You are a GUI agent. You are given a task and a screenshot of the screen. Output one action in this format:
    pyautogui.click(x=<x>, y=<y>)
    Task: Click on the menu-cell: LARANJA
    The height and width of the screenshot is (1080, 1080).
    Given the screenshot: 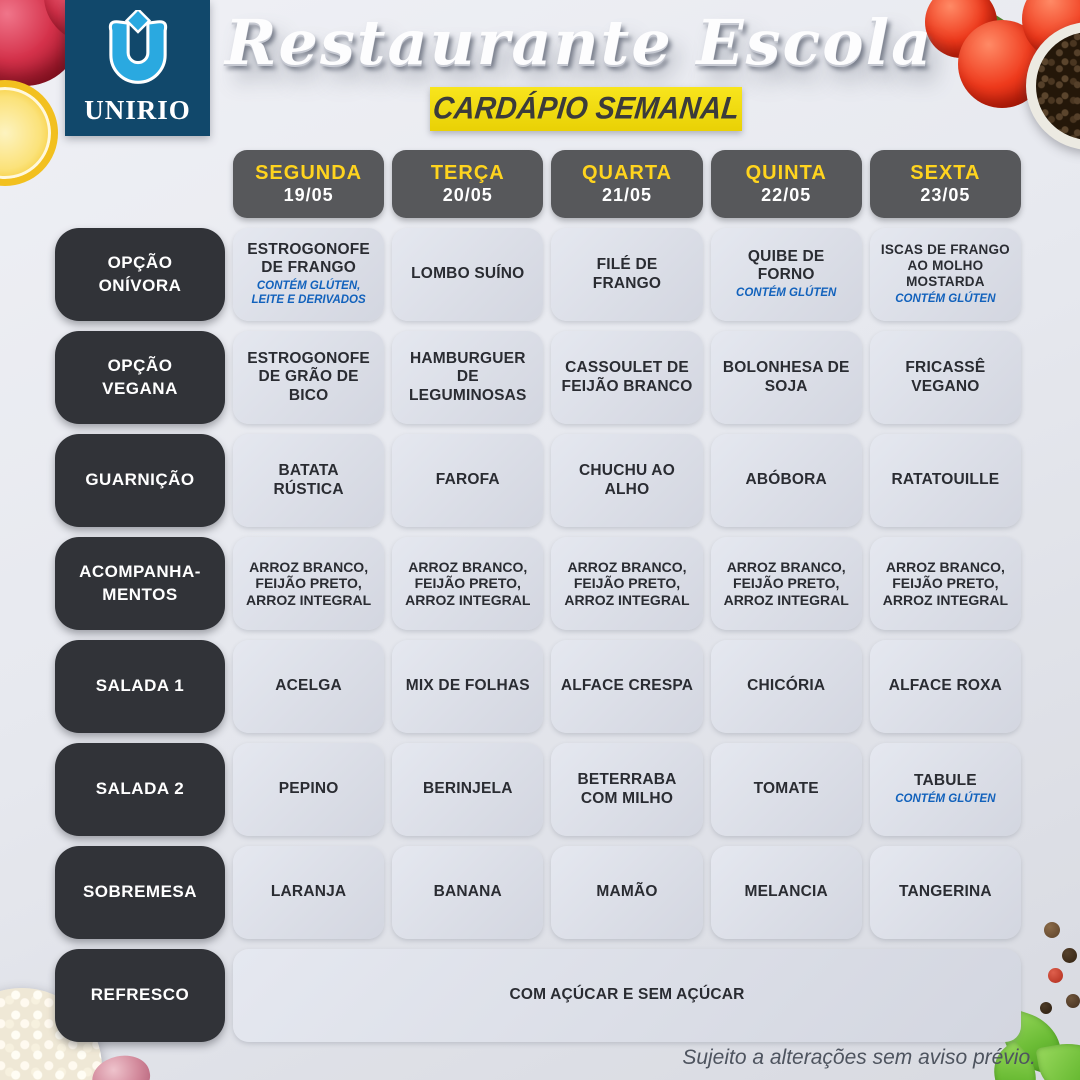 What is the action you would take?
    pyautogui.click(x=309, y=892)
    